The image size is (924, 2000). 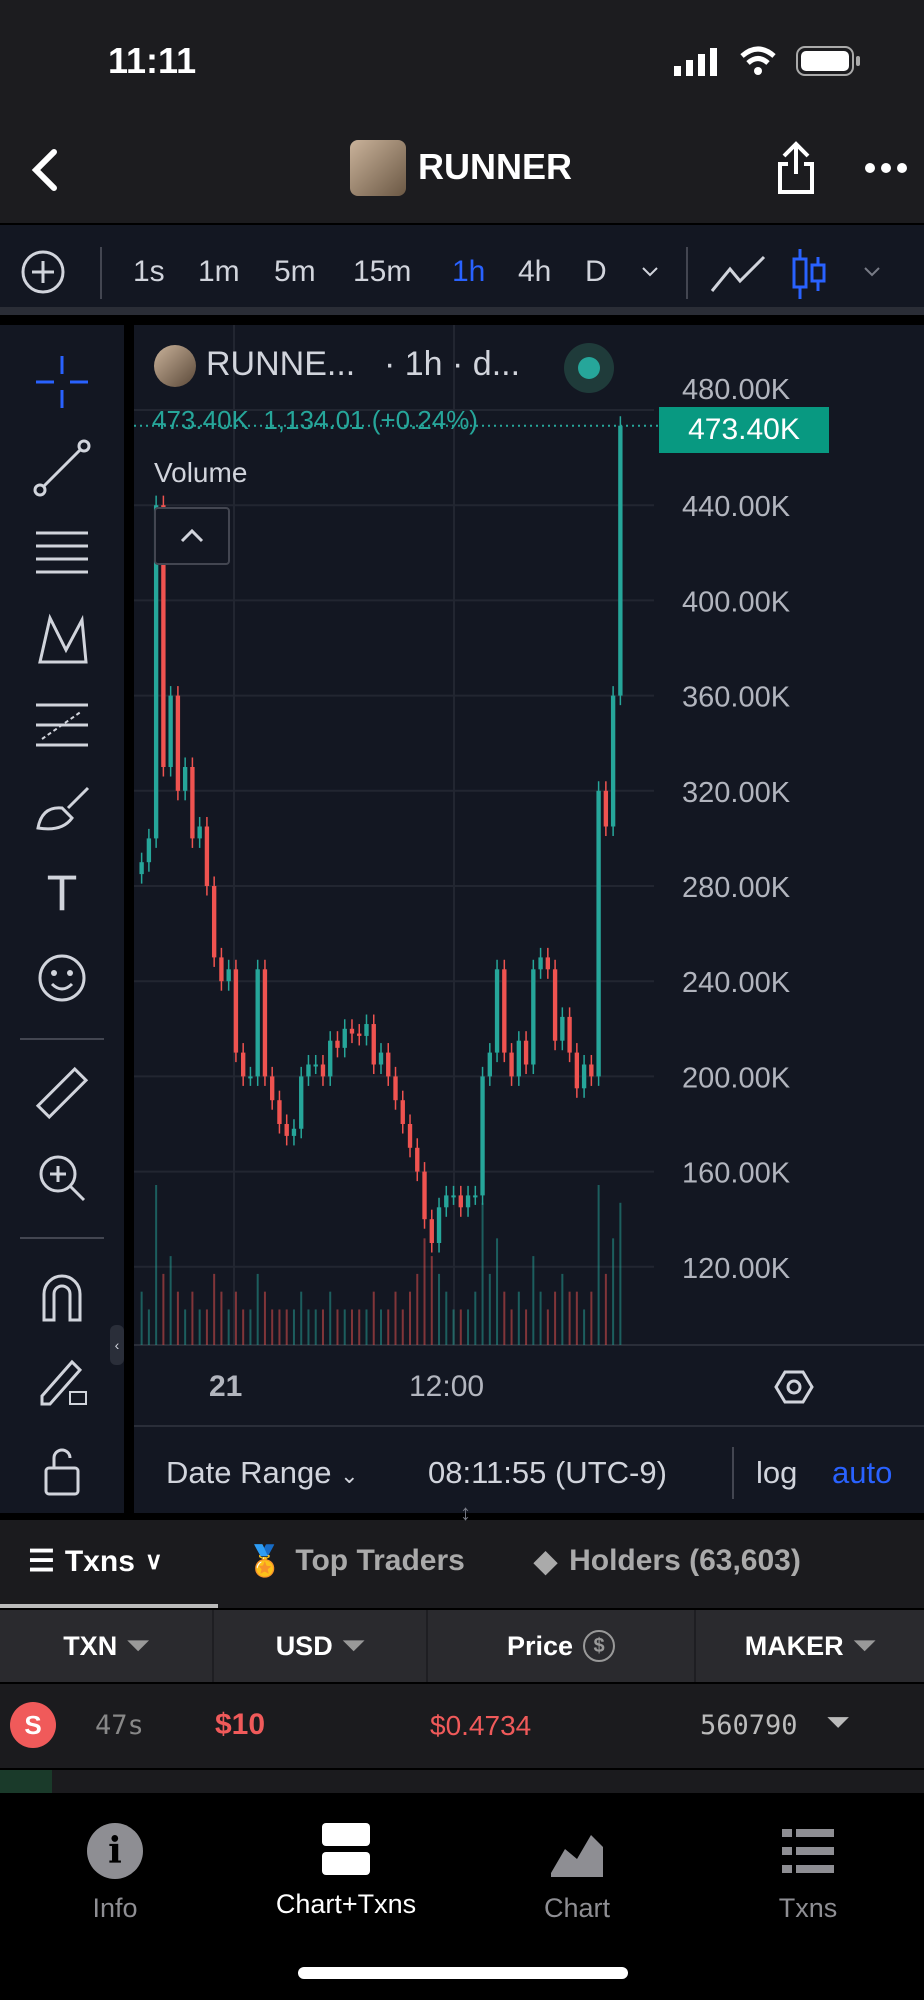 I want to click on column-txn: TXN ⏷, so click(x=107, y=1646).